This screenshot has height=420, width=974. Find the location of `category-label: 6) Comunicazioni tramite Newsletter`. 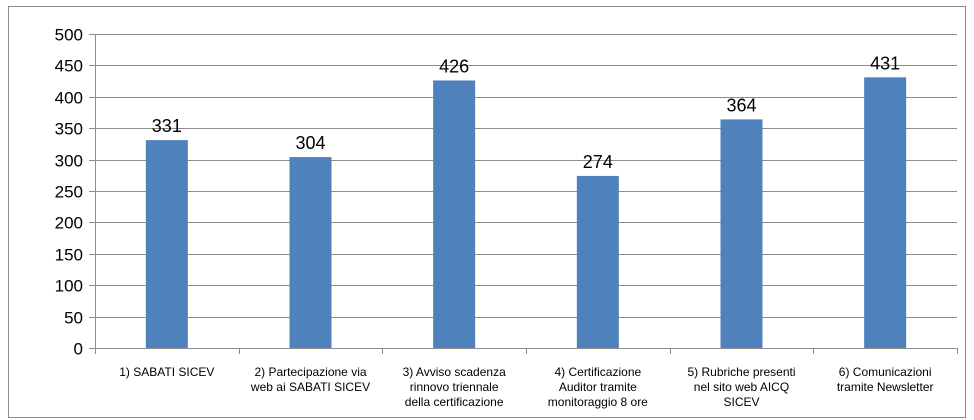

category-label: 6) Comunicazioni tramite Newsletter is located at coordinates (885, 379).